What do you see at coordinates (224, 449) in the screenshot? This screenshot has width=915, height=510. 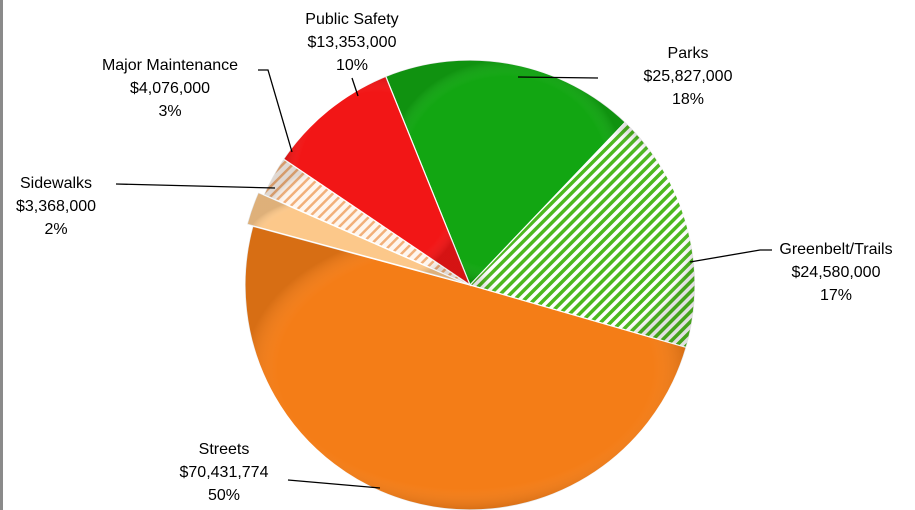 I see `label-name: Streets` at bounding box center [224, 449].